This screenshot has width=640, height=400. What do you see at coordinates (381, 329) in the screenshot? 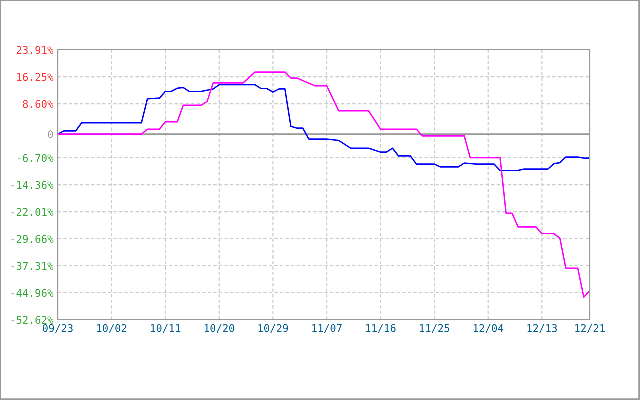
I see `x-tick-label: 11/16` at bounding box center [381, 329].